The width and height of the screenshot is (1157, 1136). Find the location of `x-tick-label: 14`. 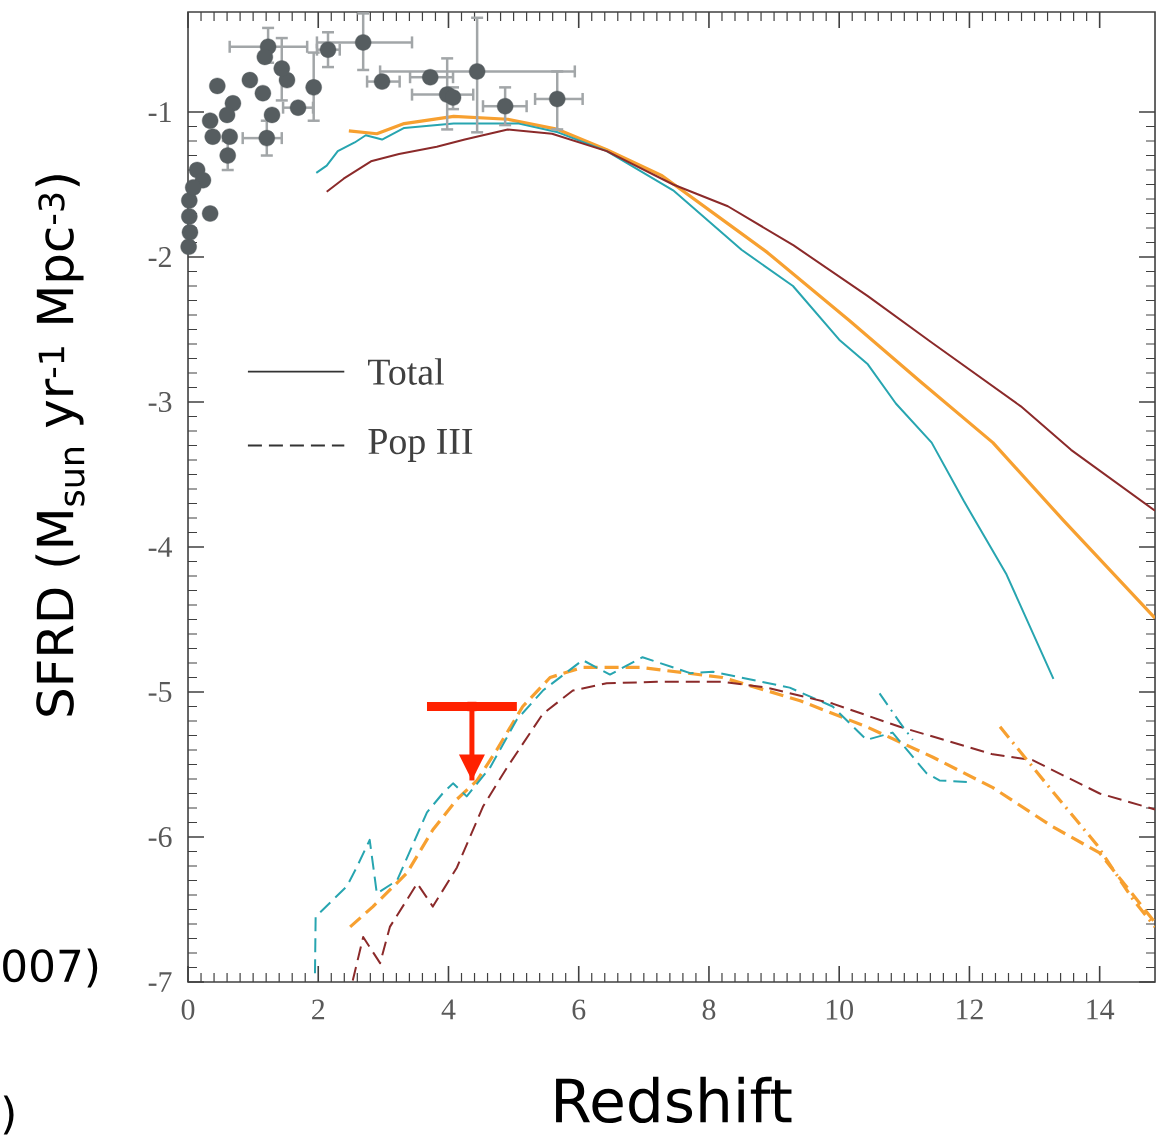

x-tick-label: 14 is located at coordinates (1101, 1009).